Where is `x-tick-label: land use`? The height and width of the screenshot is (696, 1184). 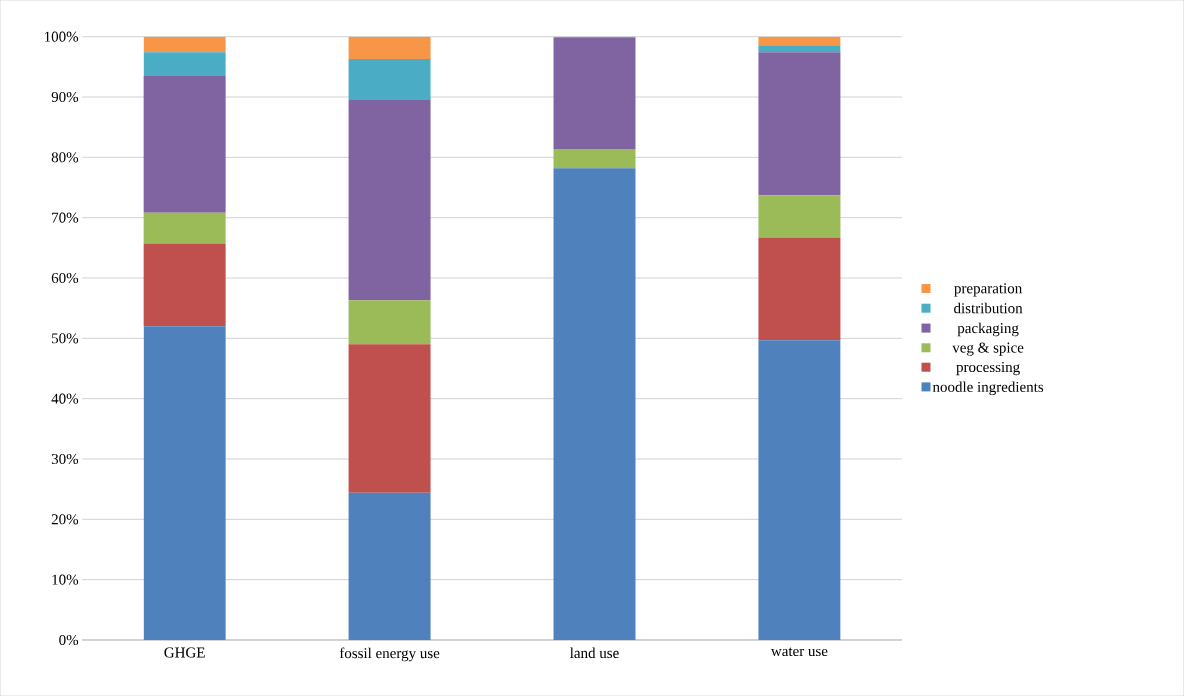
x-tick-label: land use is located at coordinates (594, 652).